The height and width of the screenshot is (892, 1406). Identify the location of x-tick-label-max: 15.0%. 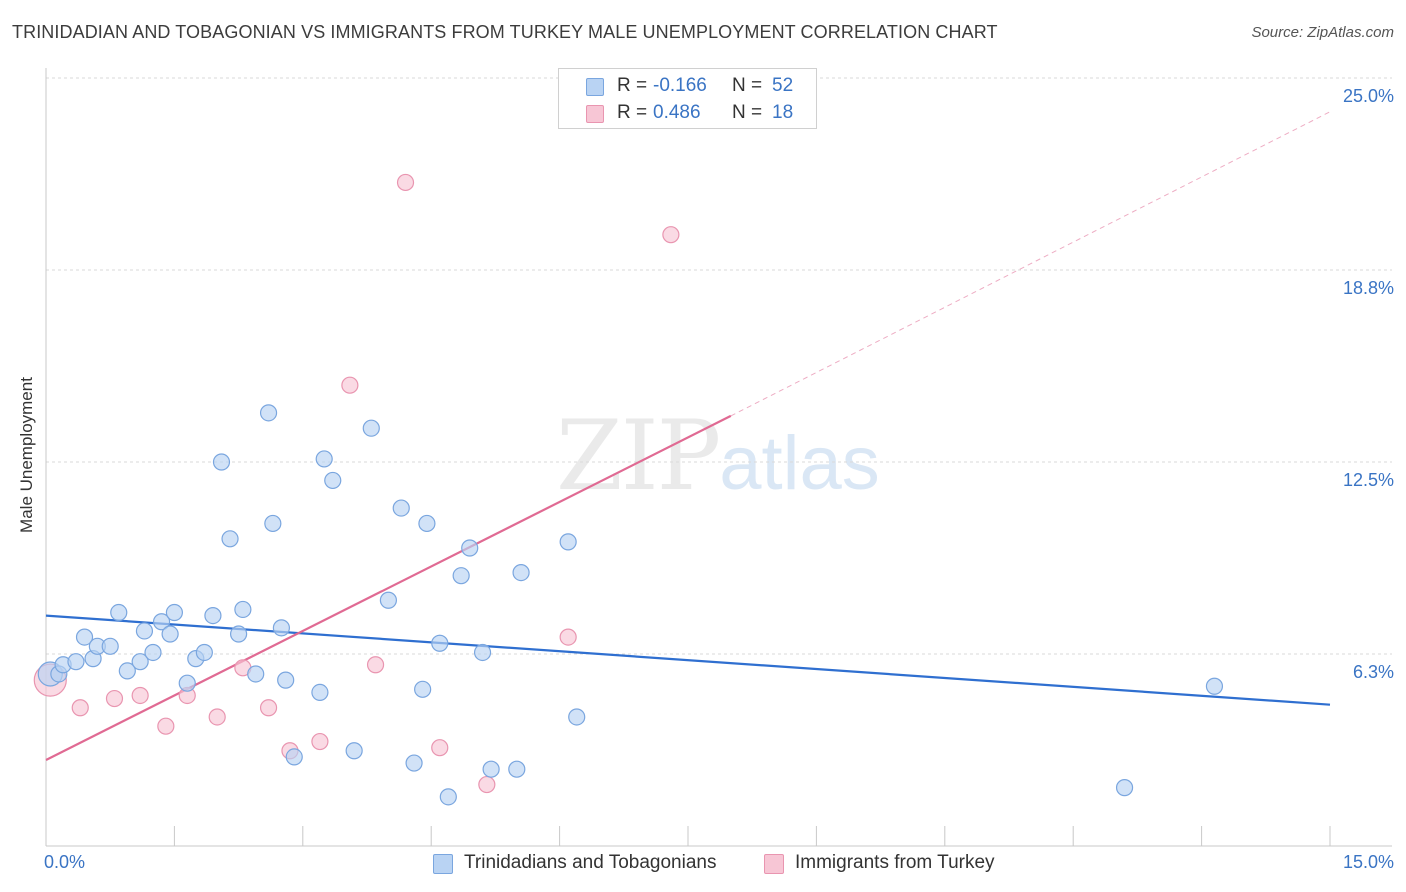
(1368, 862).